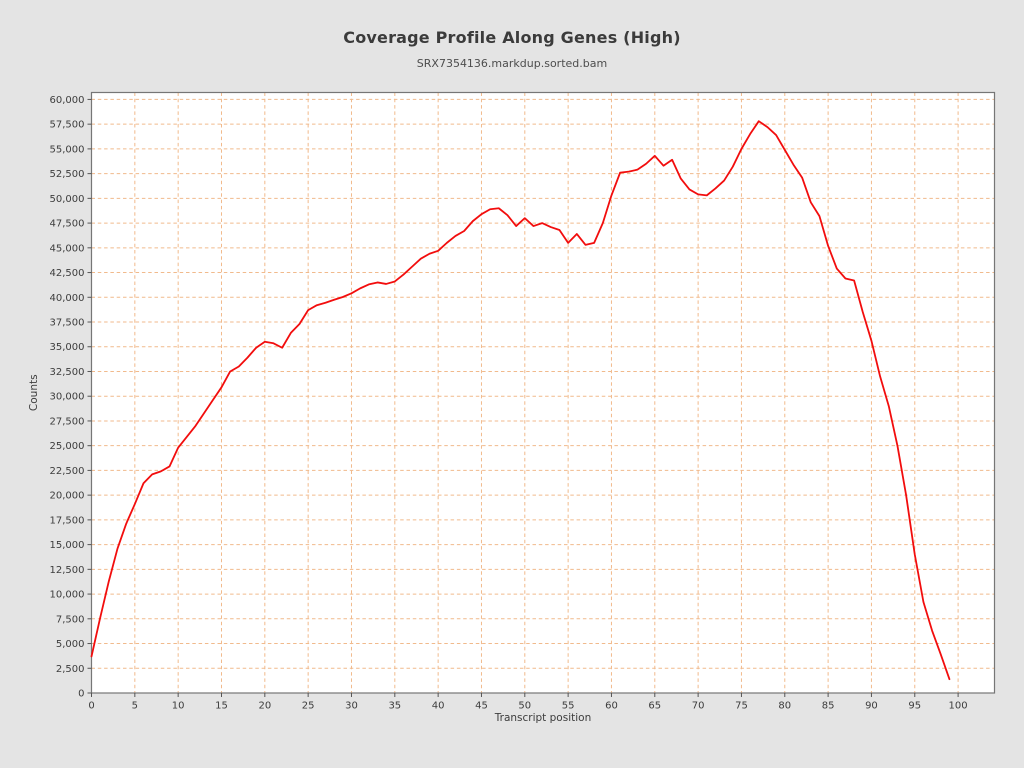 This screenshot has width=1024, height=768. I want to click on y-tick-label: 55,000, so click(67, 149).